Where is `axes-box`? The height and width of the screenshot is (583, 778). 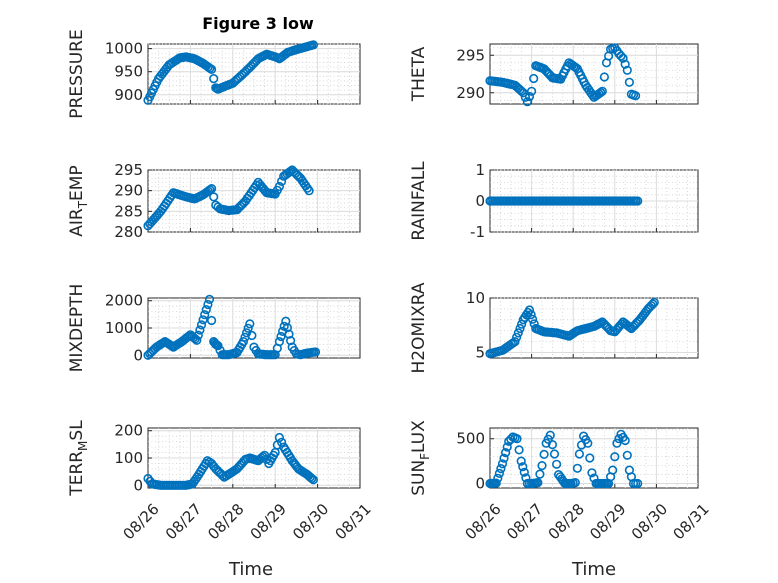
axes-box is located at coordinates (254, 201).